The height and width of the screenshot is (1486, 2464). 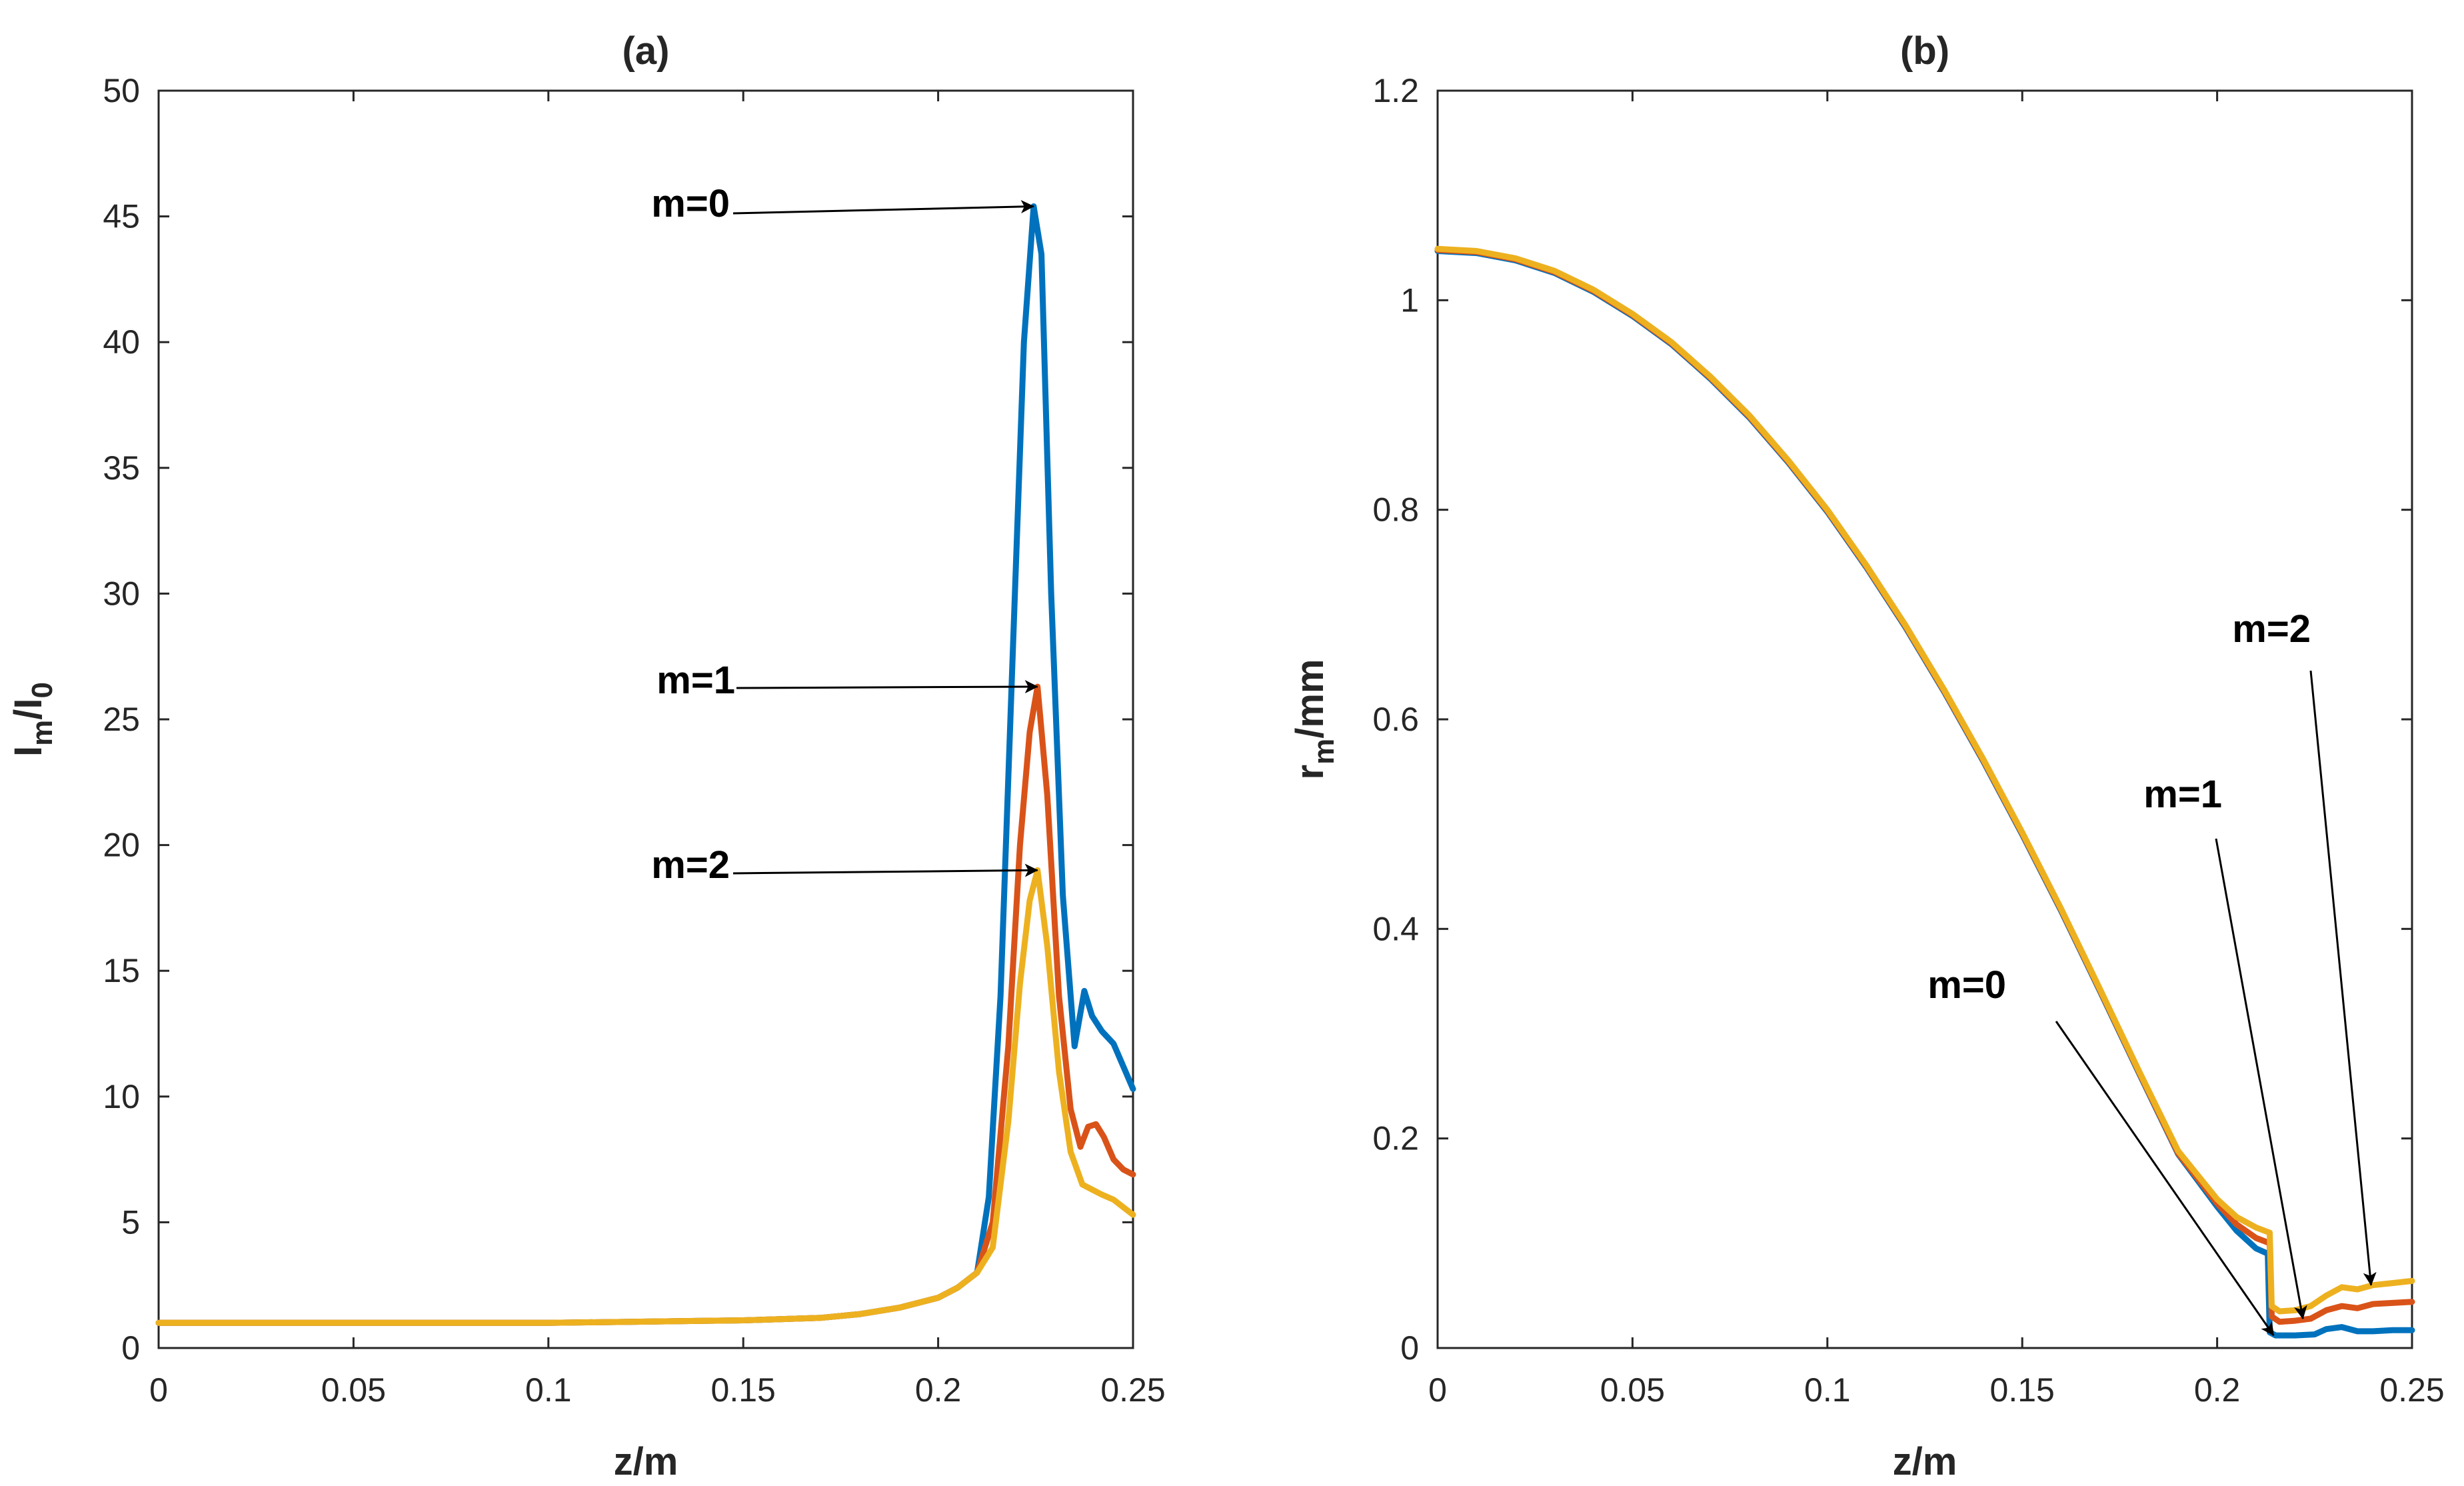 What do you see at coordinates (690, 203) in the screenshot?
I see `annotation-label-a-m-0: m=0` at bounding box center [690, 203].